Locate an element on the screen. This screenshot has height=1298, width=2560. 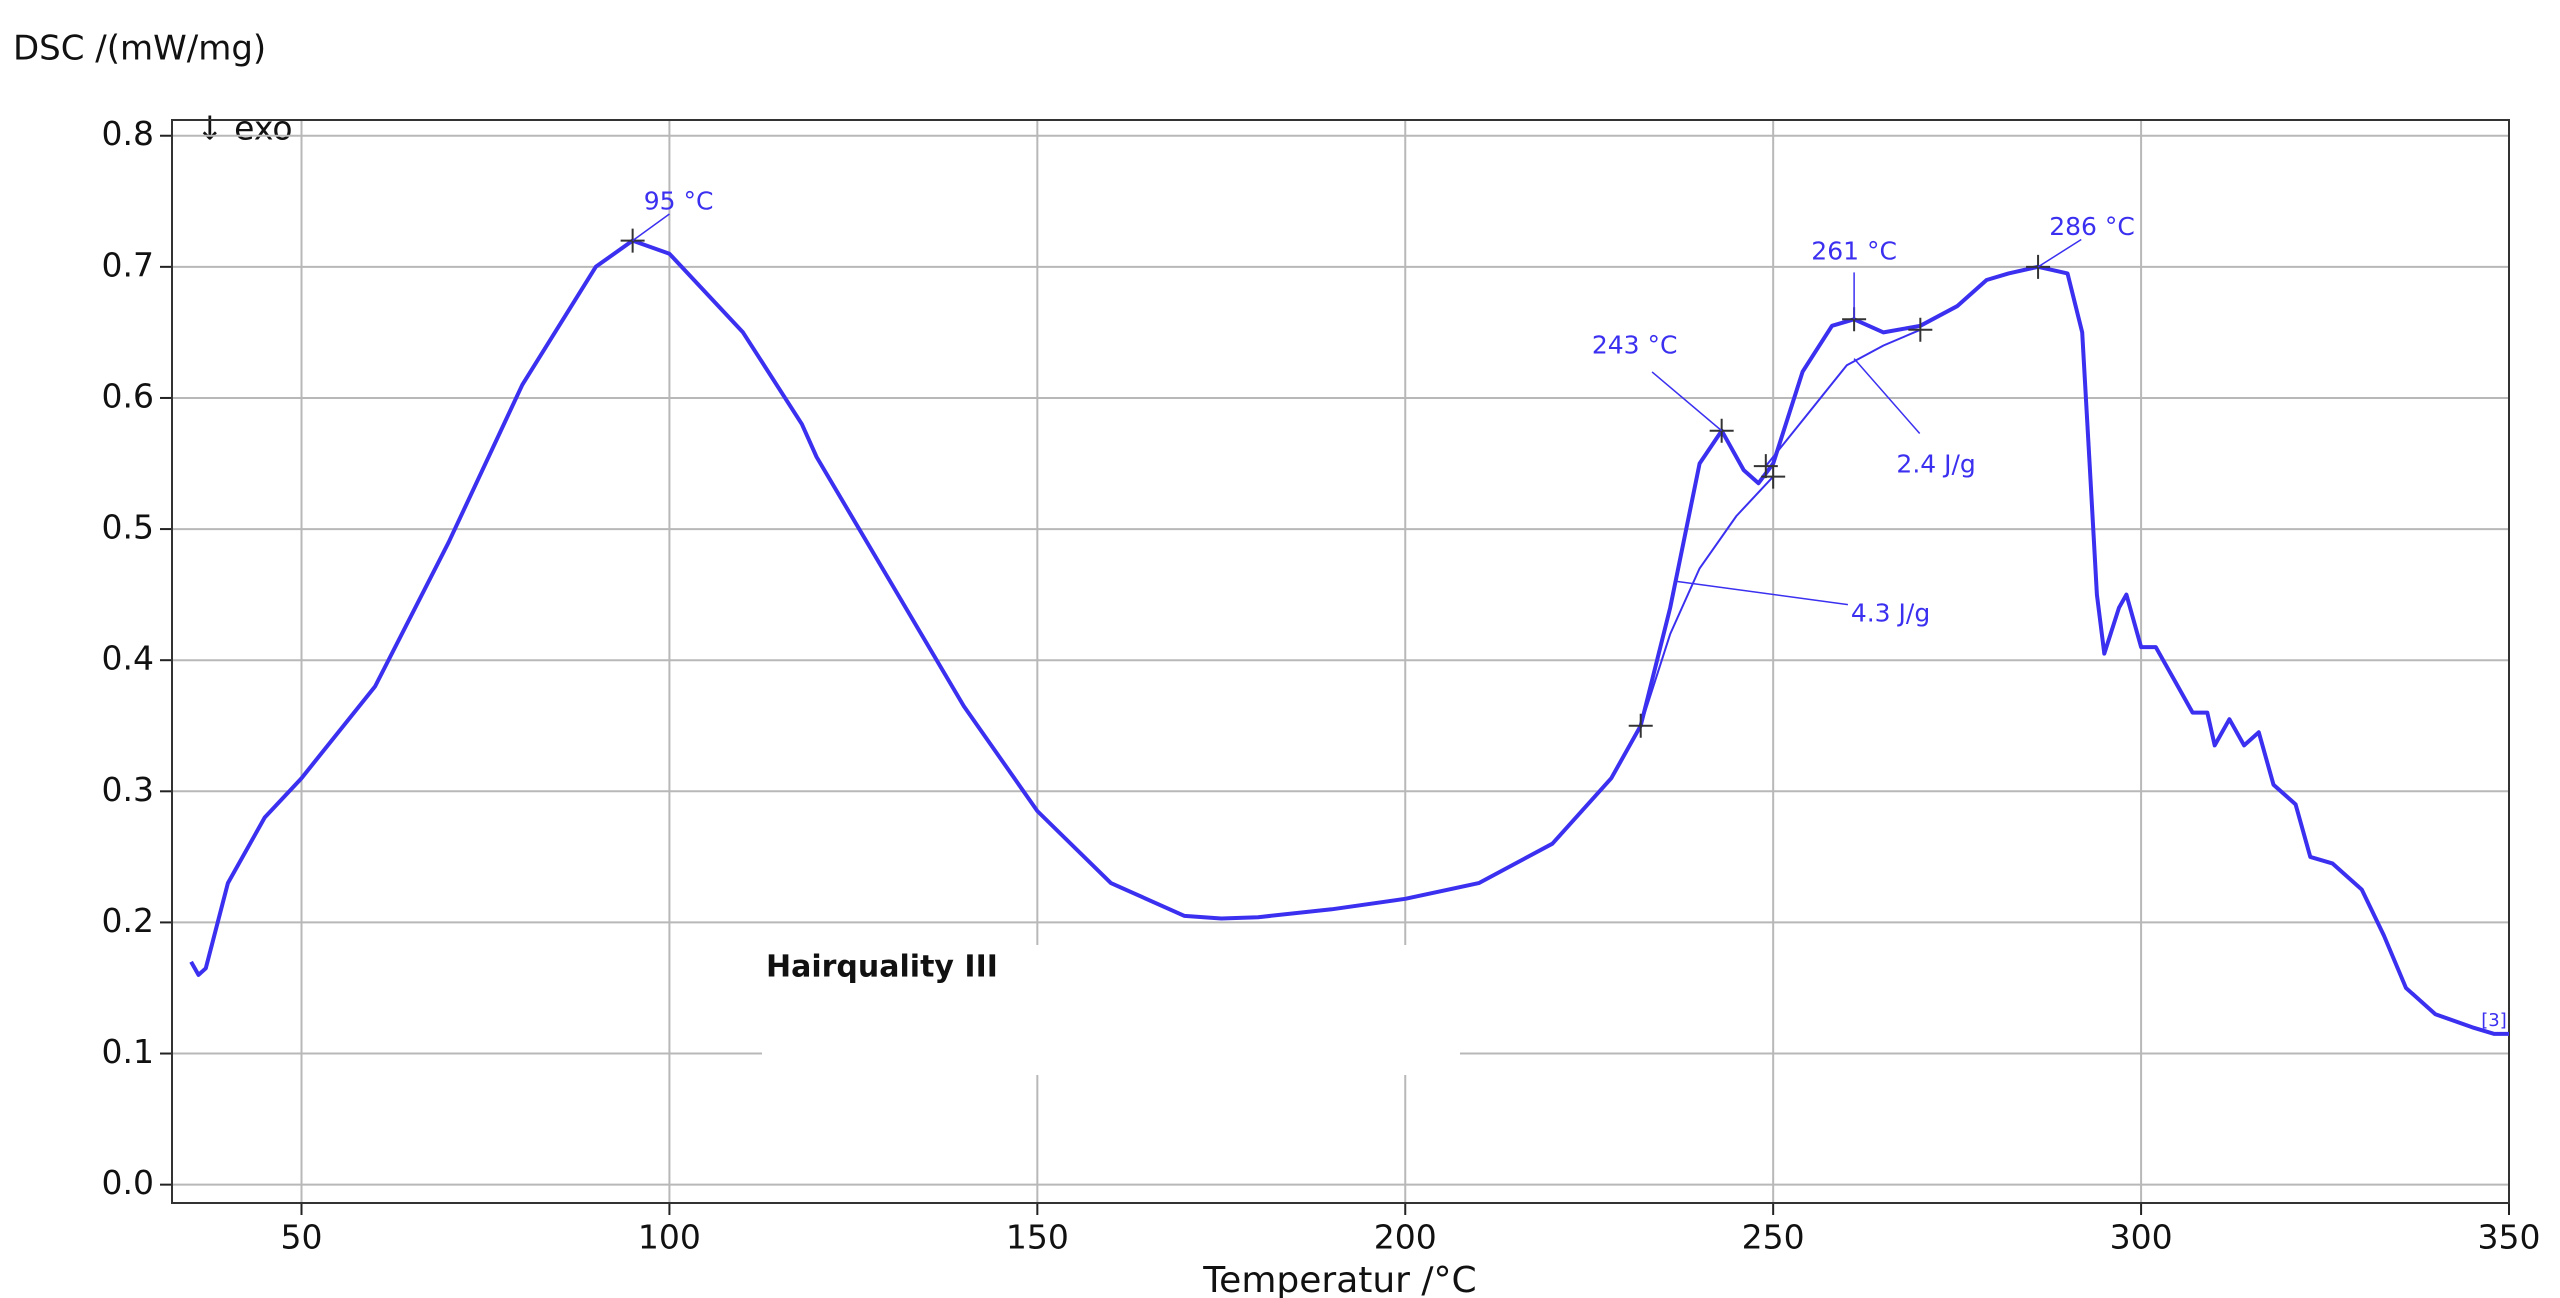
annotation: [3] is located at coordinates (2494, 1020).